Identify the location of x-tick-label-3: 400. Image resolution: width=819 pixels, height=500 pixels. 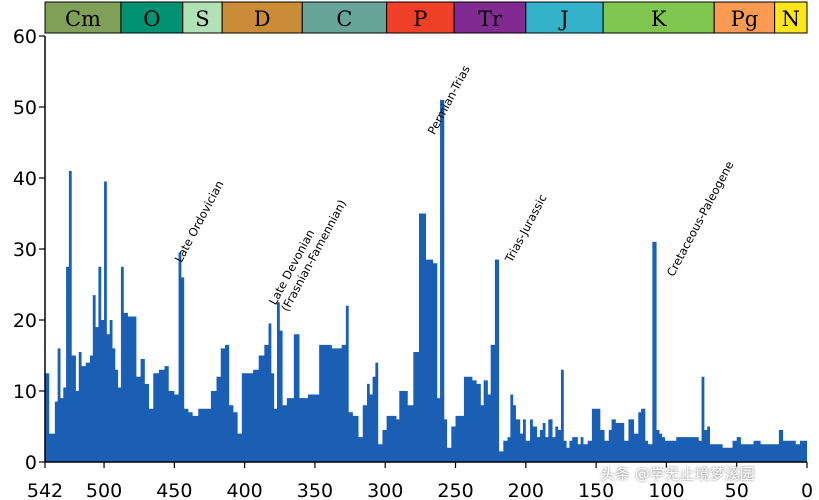
(245, 490).